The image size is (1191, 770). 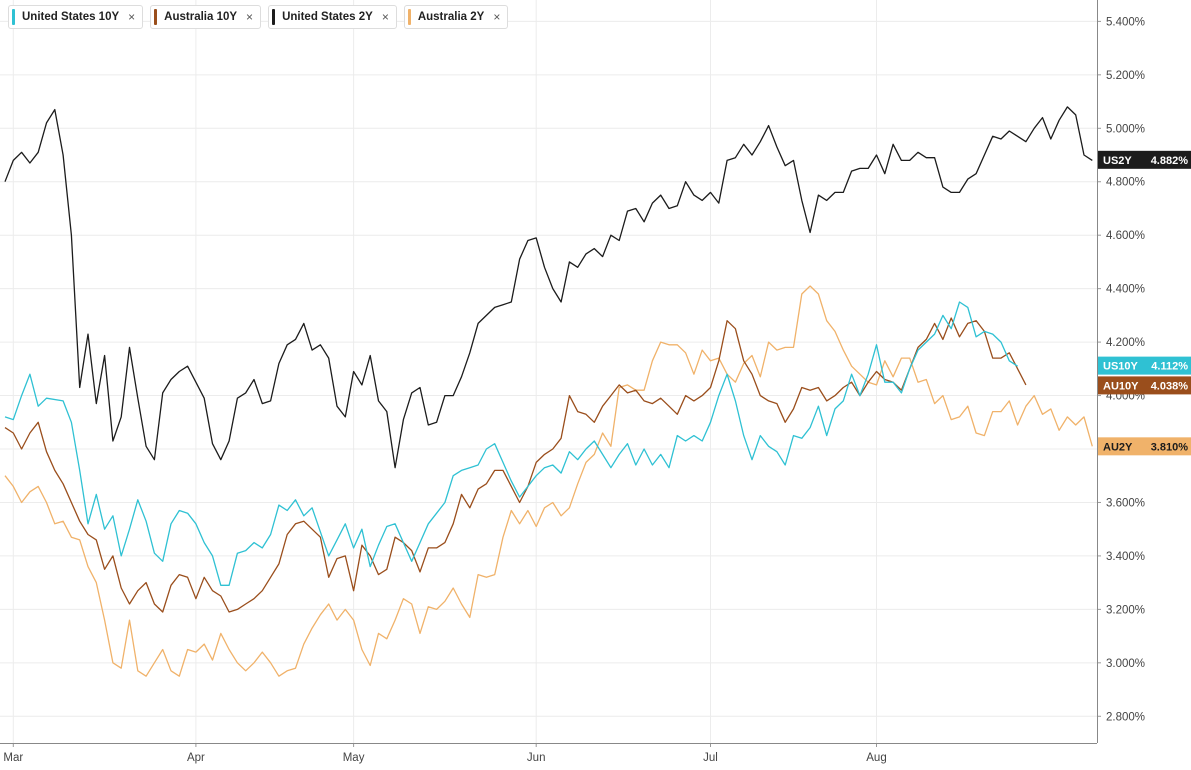 I want to click on x-tick-label: Mar, so click(x=13, y=758).